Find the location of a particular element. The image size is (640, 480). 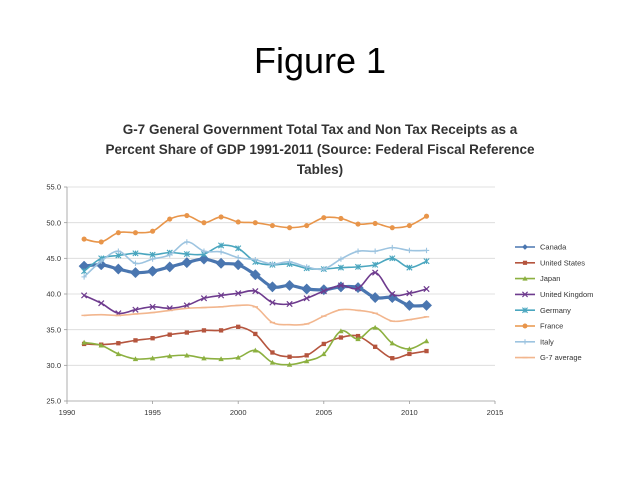

series-line-g-7-average is located at coordinates (255, 315).